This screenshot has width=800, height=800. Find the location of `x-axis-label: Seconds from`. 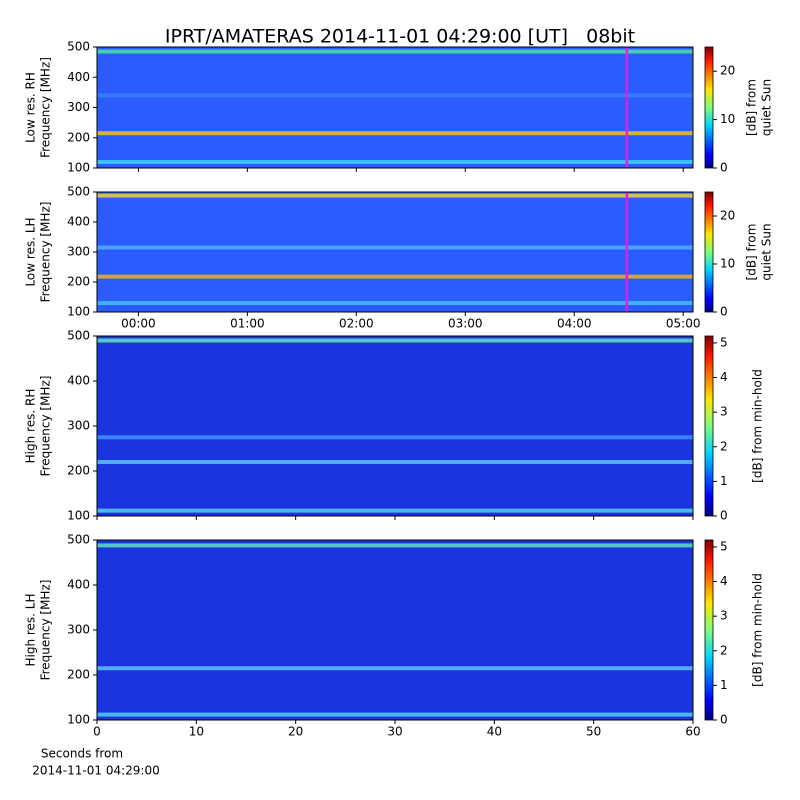

x-axis-label: Seconds from is located at coordinates (82, 754).